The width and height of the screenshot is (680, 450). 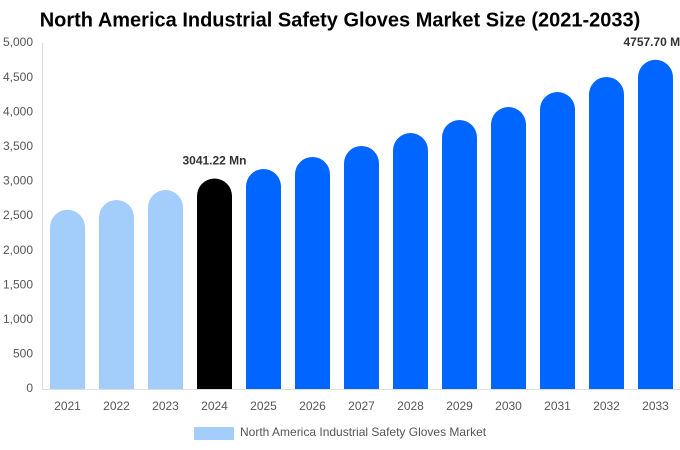 What do you see at coordinates (557, 406) in the screenshot?
I see `x-tick-label: 2031` at bounding box center [557, 406].